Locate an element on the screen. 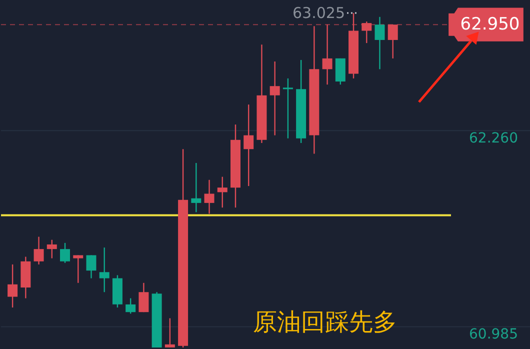 The height and width of the screenshot is (349, 530). ref-line-label: 62.950 is located at coordinates (490, 24).